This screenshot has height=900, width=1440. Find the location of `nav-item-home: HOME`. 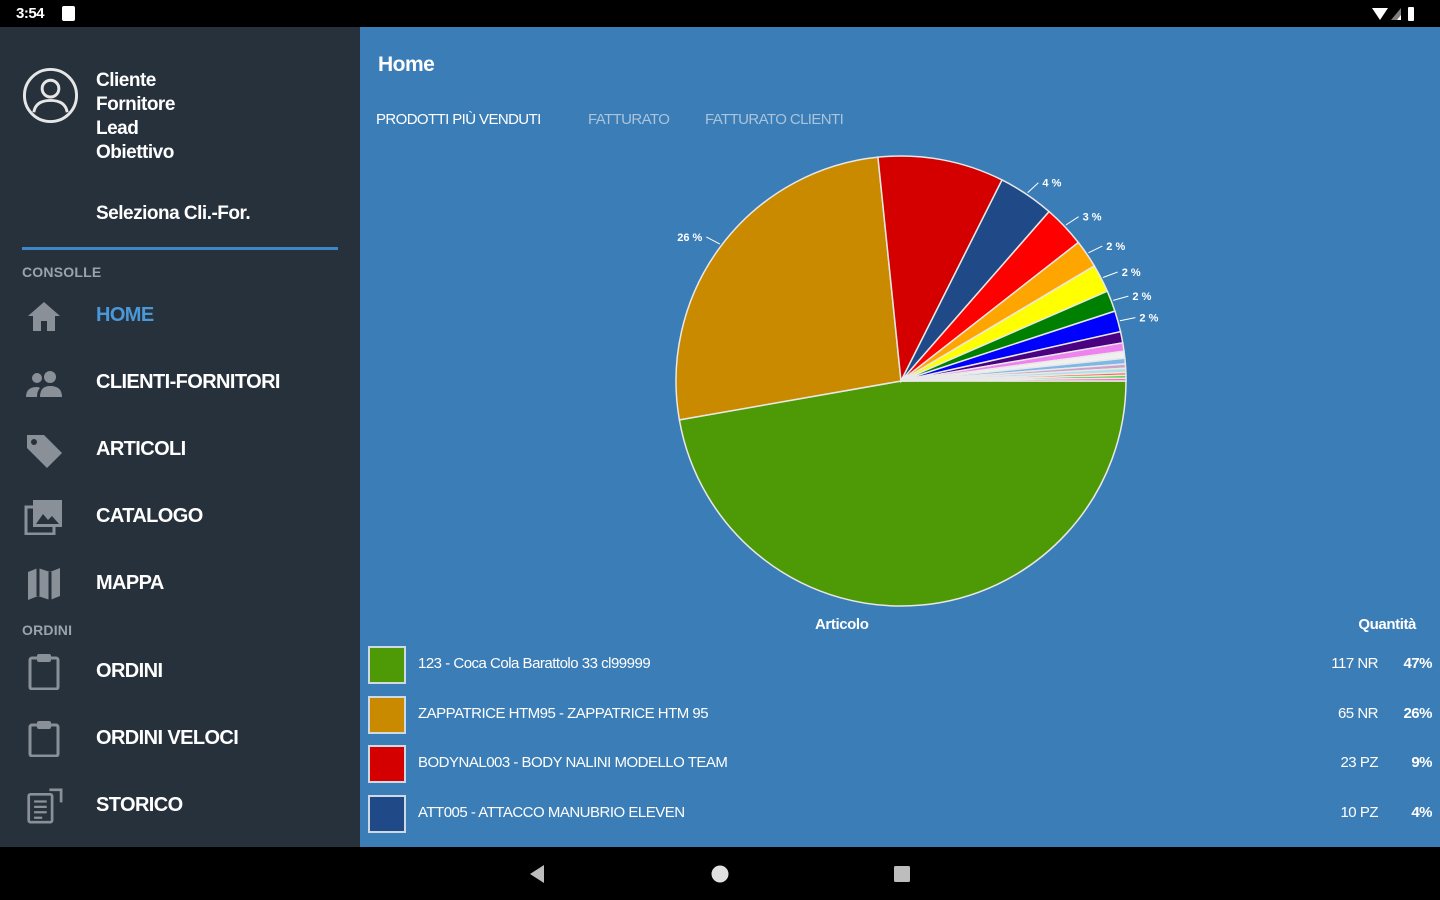

nav-item-home: HOME is located at coordinates (180, 316).